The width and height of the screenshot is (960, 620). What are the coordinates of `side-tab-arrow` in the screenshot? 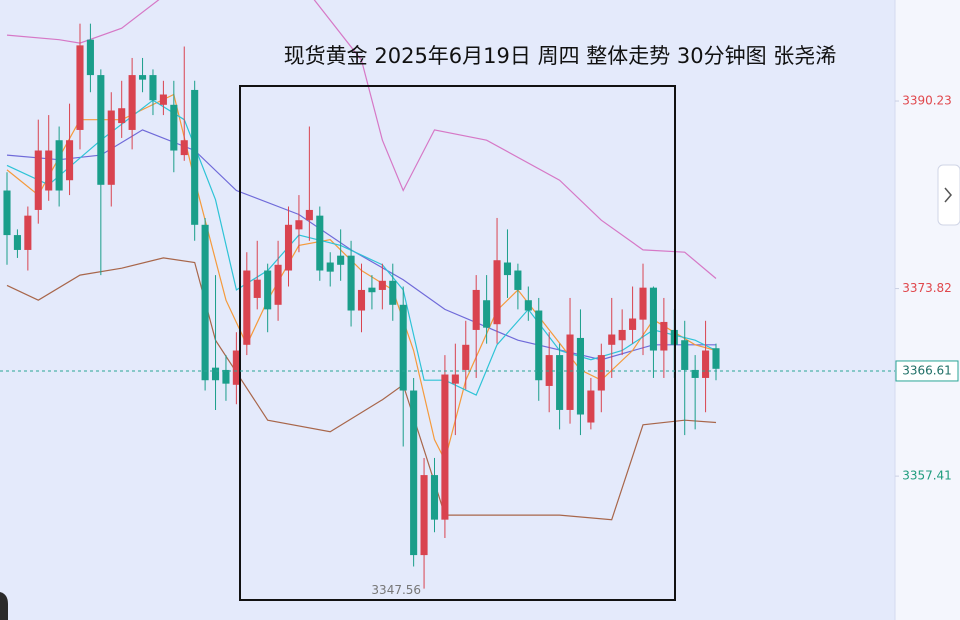 It's located at (948, 195).